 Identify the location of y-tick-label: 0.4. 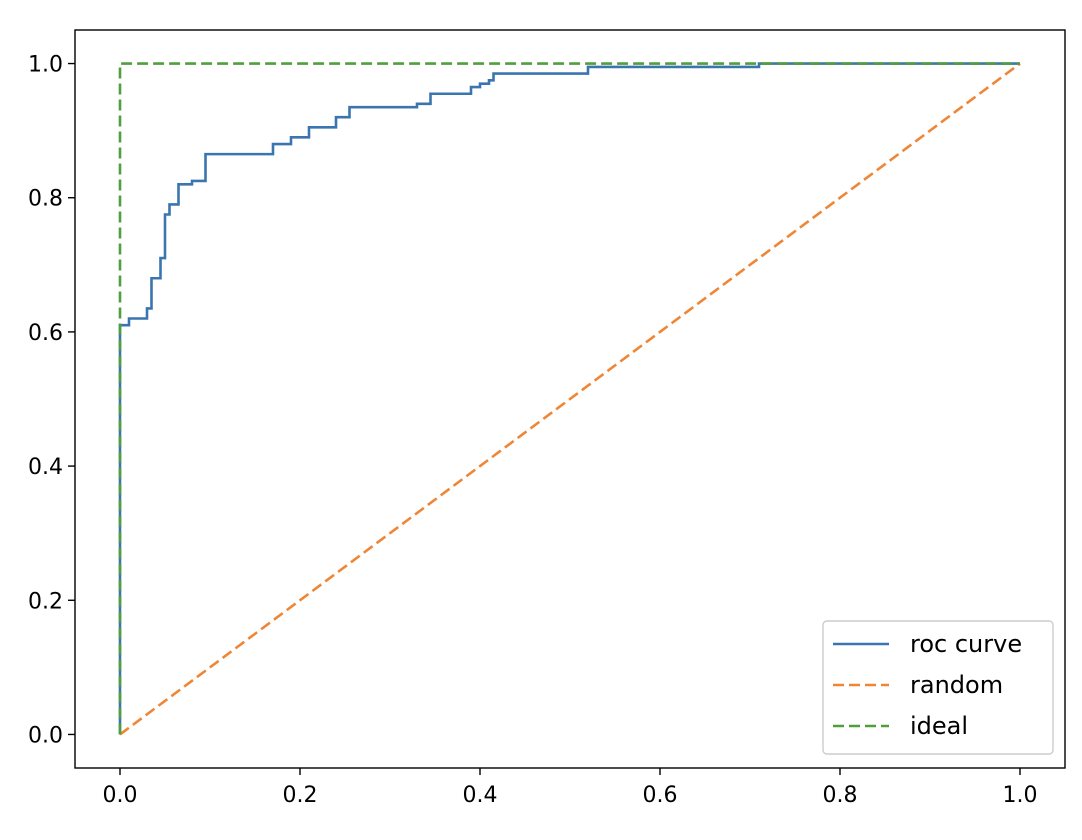
(45, 467).